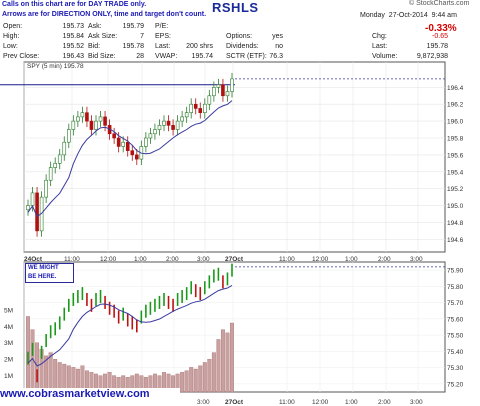  I want to click on quote-time: 9:44 am, so click(444, 15).